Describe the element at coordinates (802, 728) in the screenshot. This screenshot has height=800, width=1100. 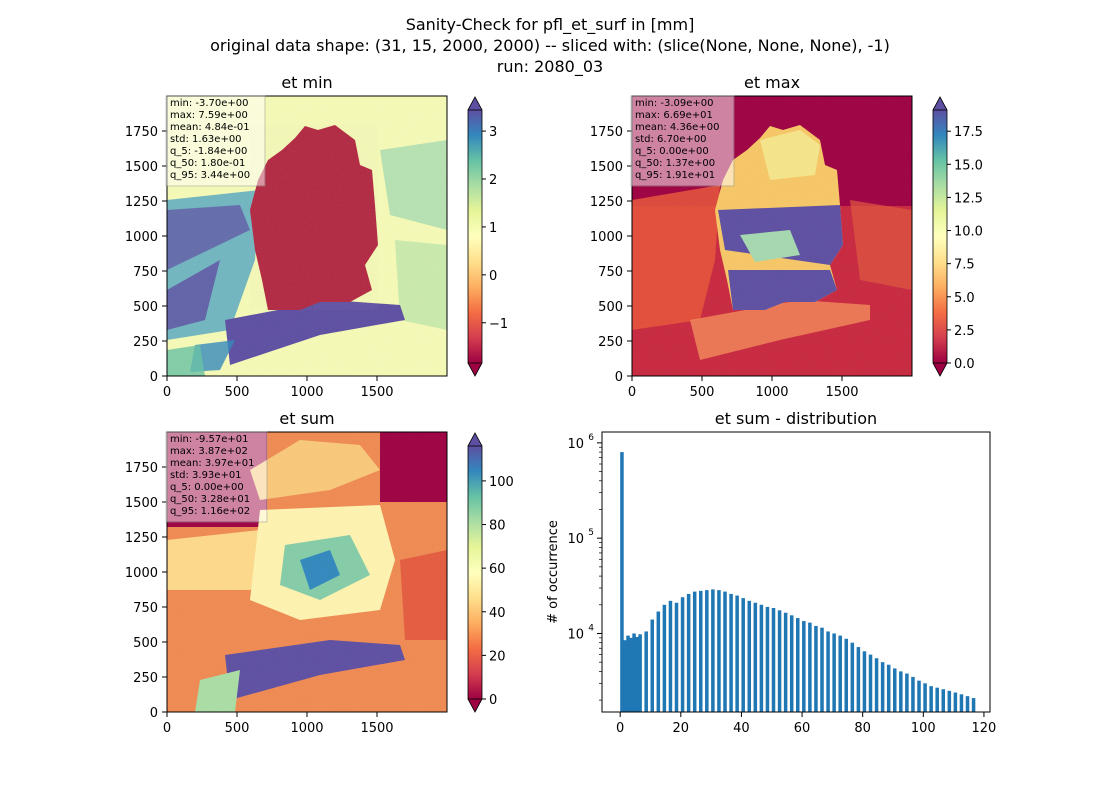
I see `x-tick-label: 60` at that location.